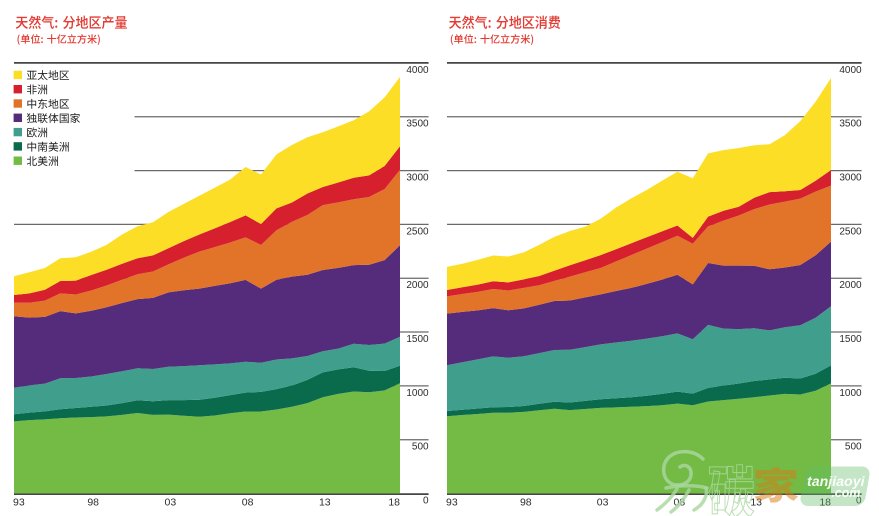 This screenshot has width=879, height=516. I want to click on svg-text: .com, so click(845, 493).